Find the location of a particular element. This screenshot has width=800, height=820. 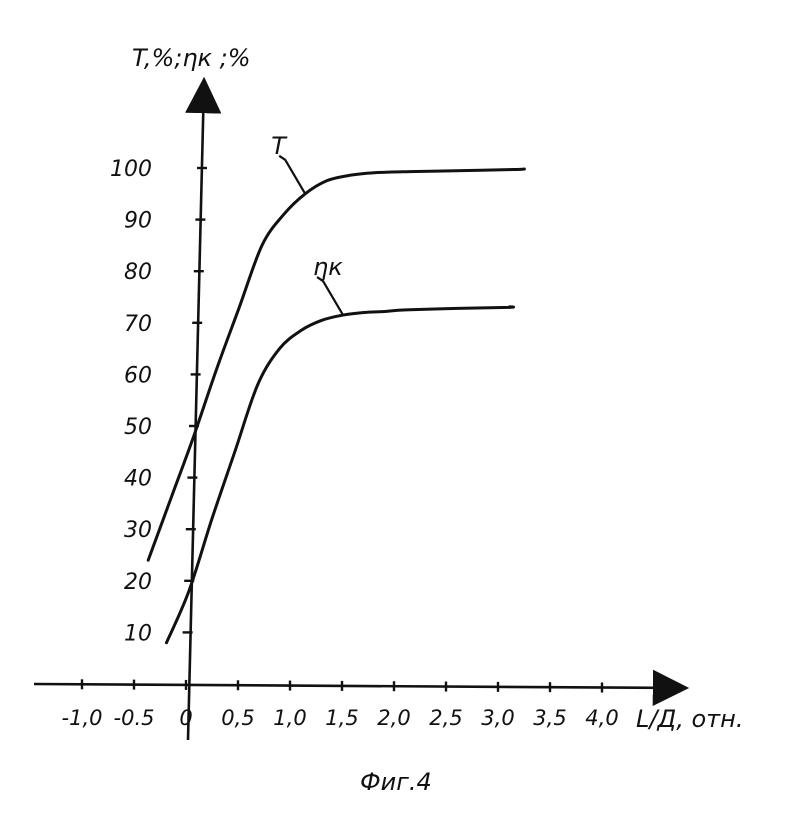

x-tick-label: -0.5 is located at coordinates (134, 718).